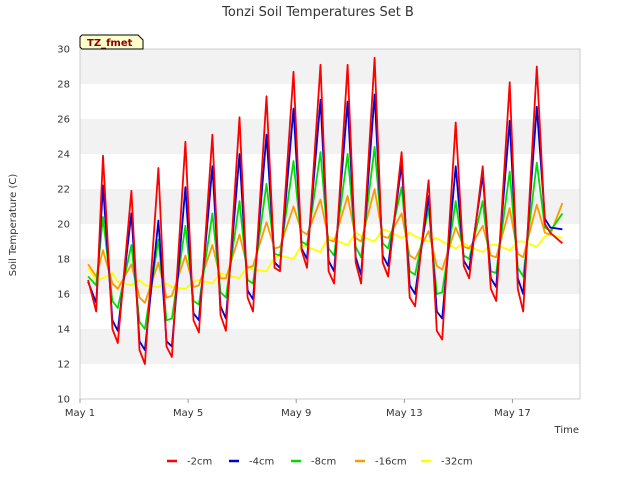  I want to click on legend-label: -8cm, so click(323, 462).